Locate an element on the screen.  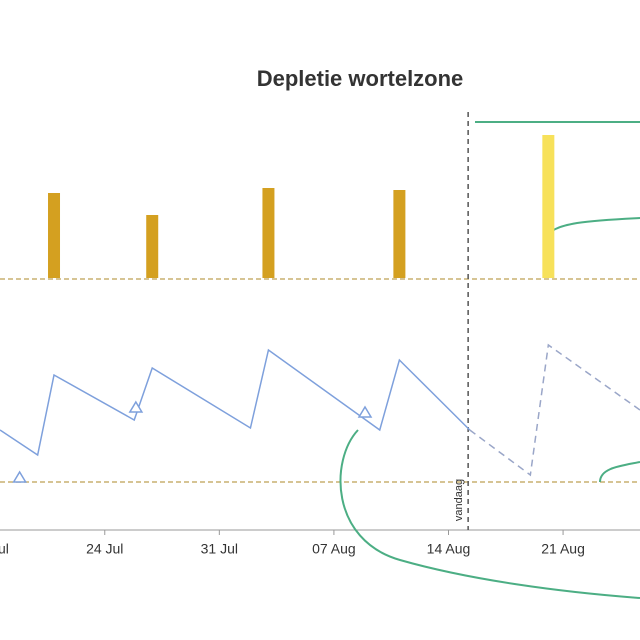
today-label: vandaag is located at coordinates (459, 500).